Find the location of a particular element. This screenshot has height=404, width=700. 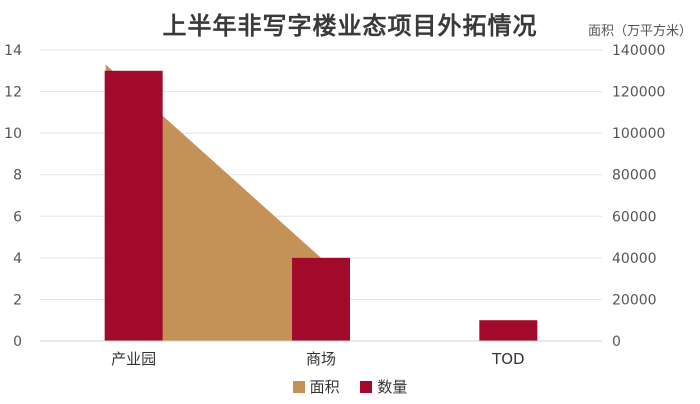

bar-商场 is located at coordinates (321, 299).